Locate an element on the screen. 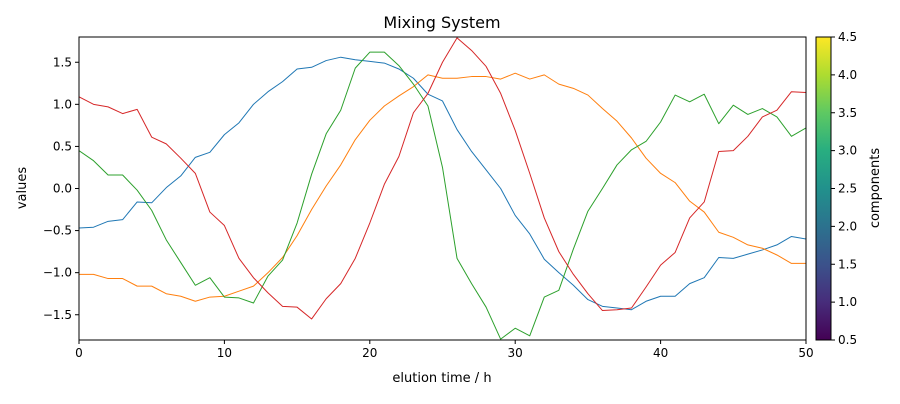 This screenshot has width=900, height=404. y-axis-label: values is located at coordinates (22, 188).